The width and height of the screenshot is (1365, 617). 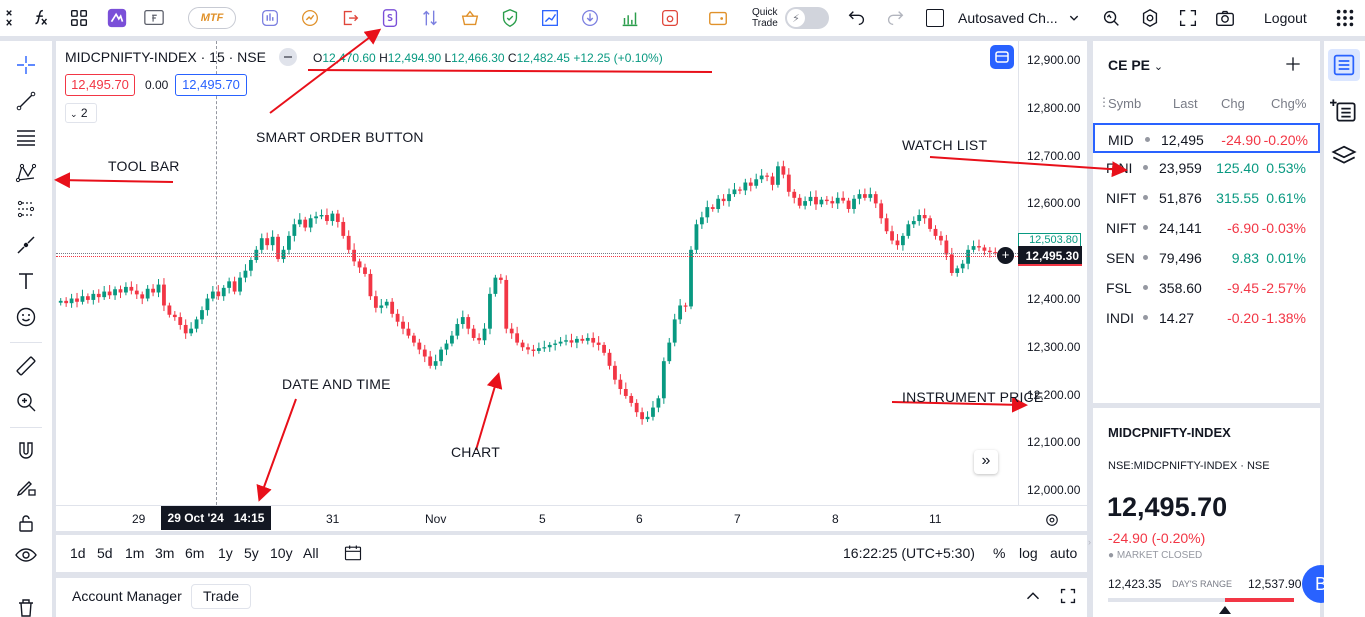 I want to click on chevron-down-icon: ⌄, so click(x=1158, y=67).